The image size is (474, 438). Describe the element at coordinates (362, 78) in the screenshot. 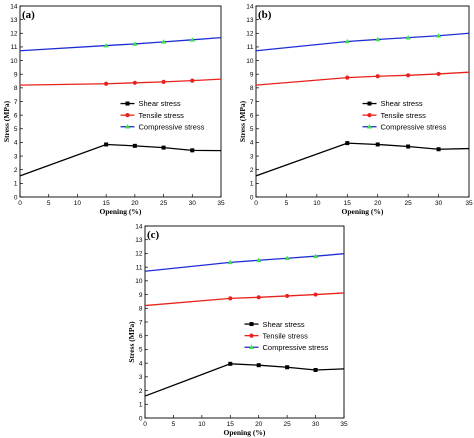

I see `series-line-tensile-stress` at that location.